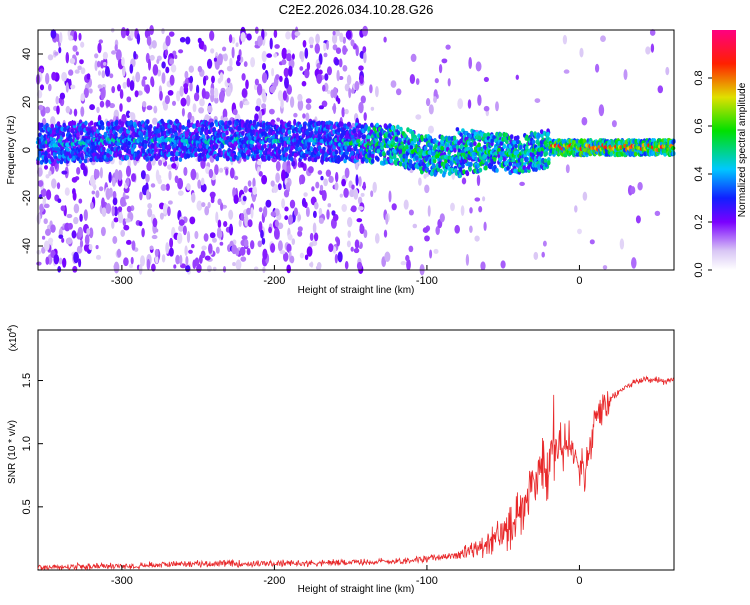 This screenshot has width=750, height=605. What do you see at coordinates (356, 9) in the screenshot?
I see `figure-title: C2E2.2026.034.10.28.G26` at bounding box center [356, 9].